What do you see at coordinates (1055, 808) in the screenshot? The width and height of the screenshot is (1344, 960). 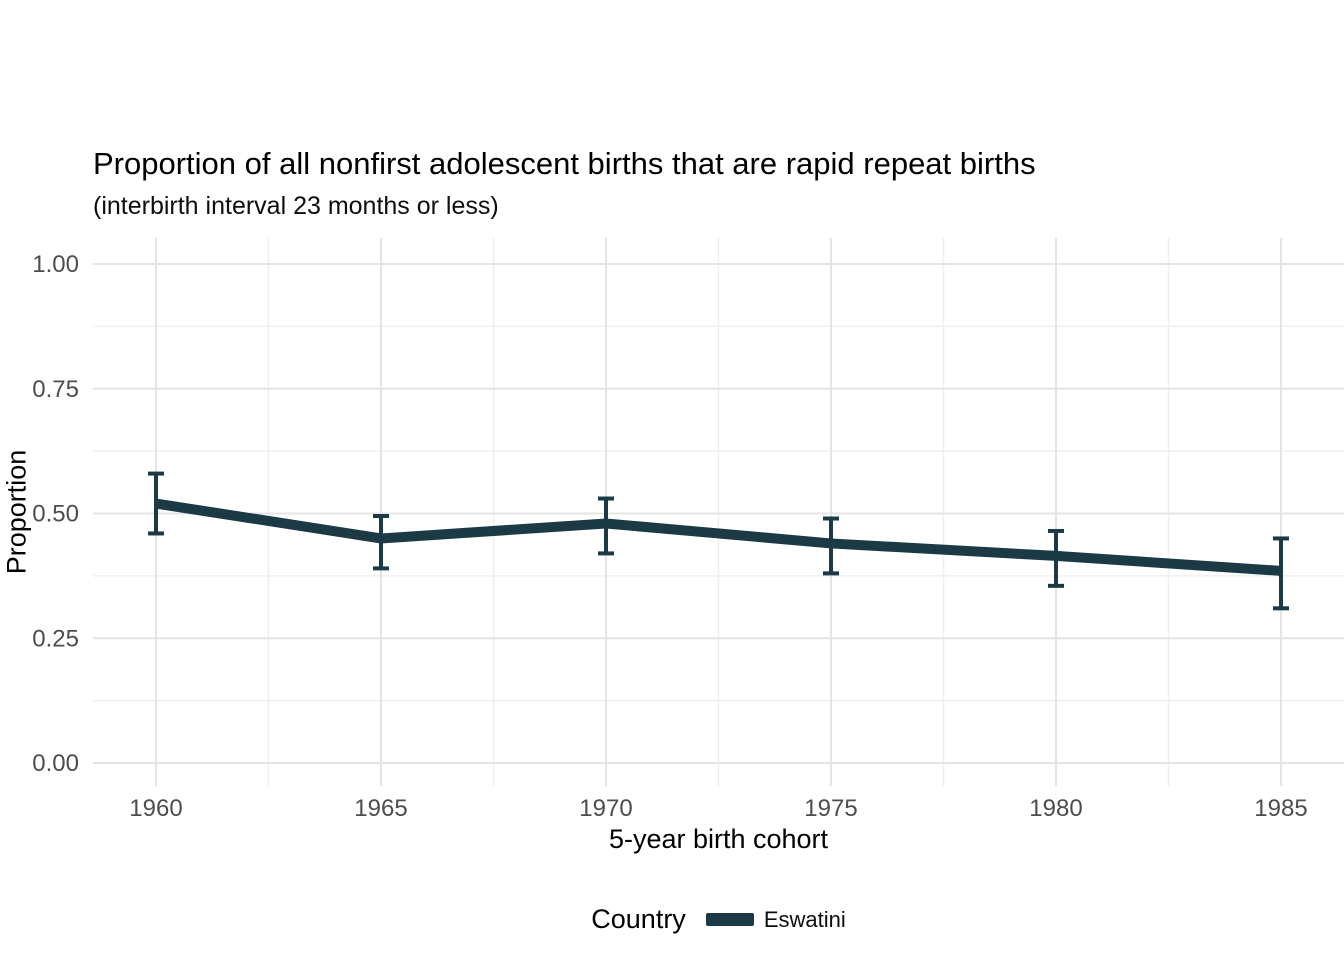 I see `x-tick-label: 1980` at bounding box center [1055, 808].